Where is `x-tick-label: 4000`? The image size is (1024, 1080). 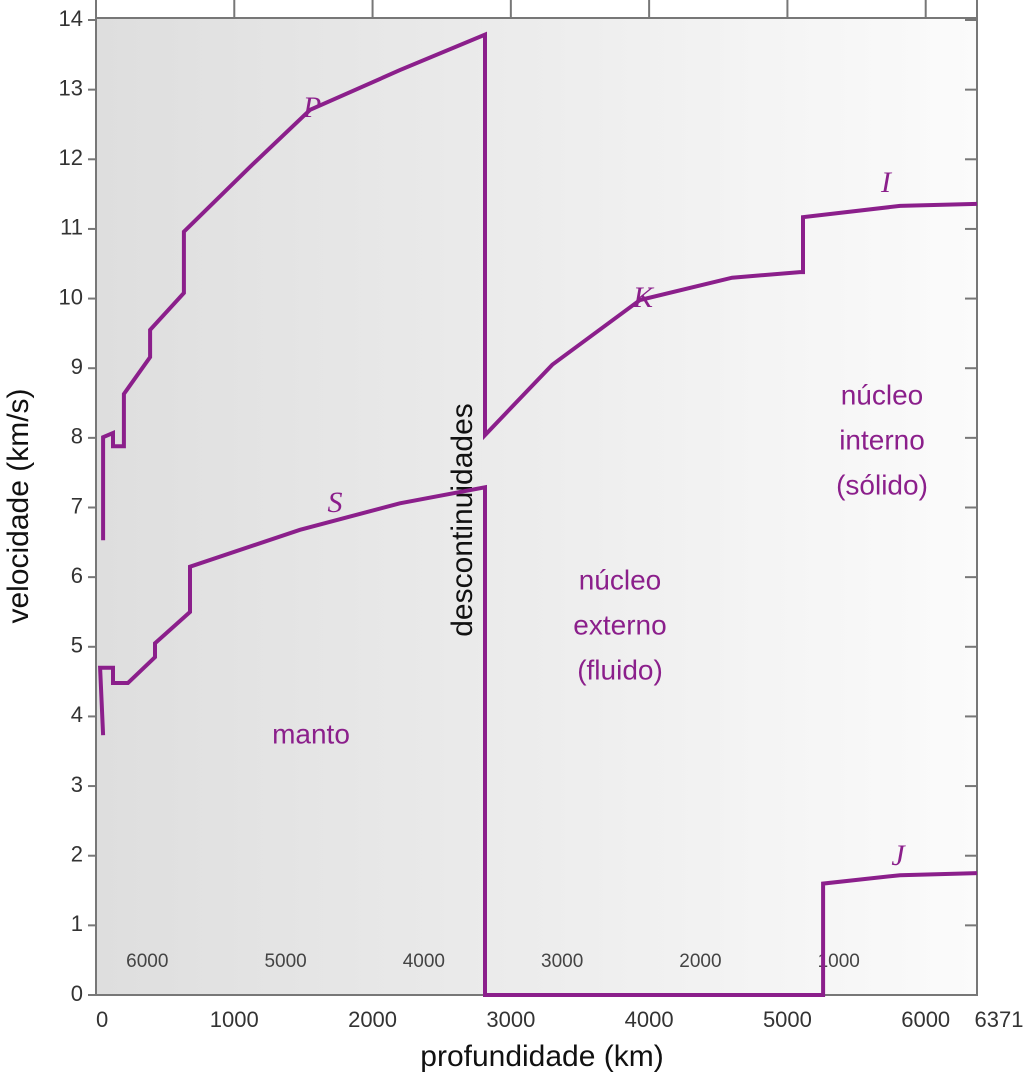
x-tick-label: 4000 is located at coordinates (649, 1019).